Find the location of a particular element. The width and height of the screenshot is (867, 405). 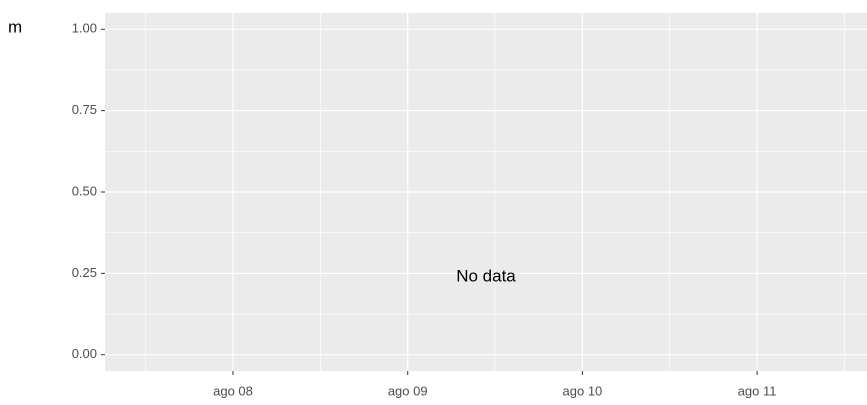

x-tick-label: ago 09 is located at coordinates (408, 390).